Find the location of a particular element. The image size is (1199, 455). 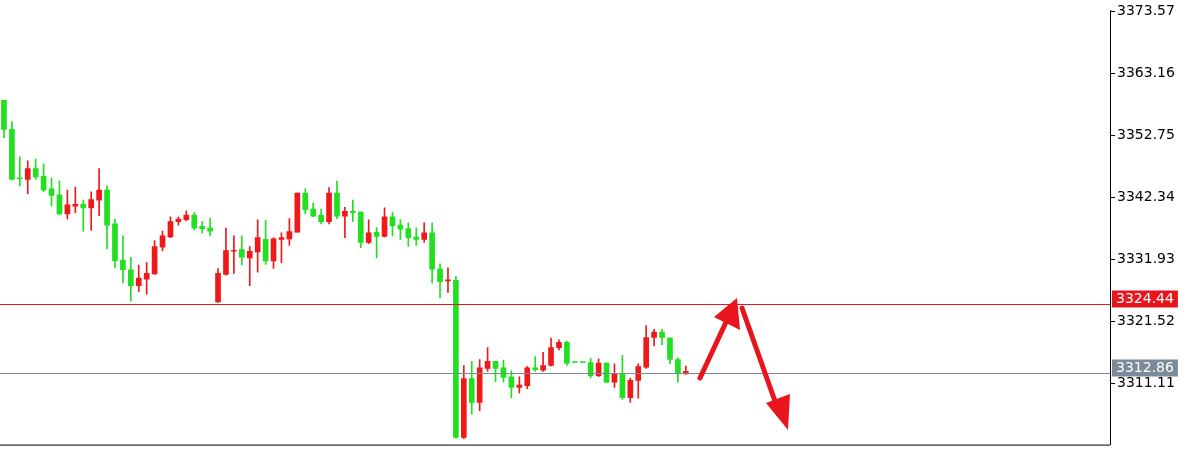

y-tick-label: 3352.75 is located at coordinates (1146, 134).